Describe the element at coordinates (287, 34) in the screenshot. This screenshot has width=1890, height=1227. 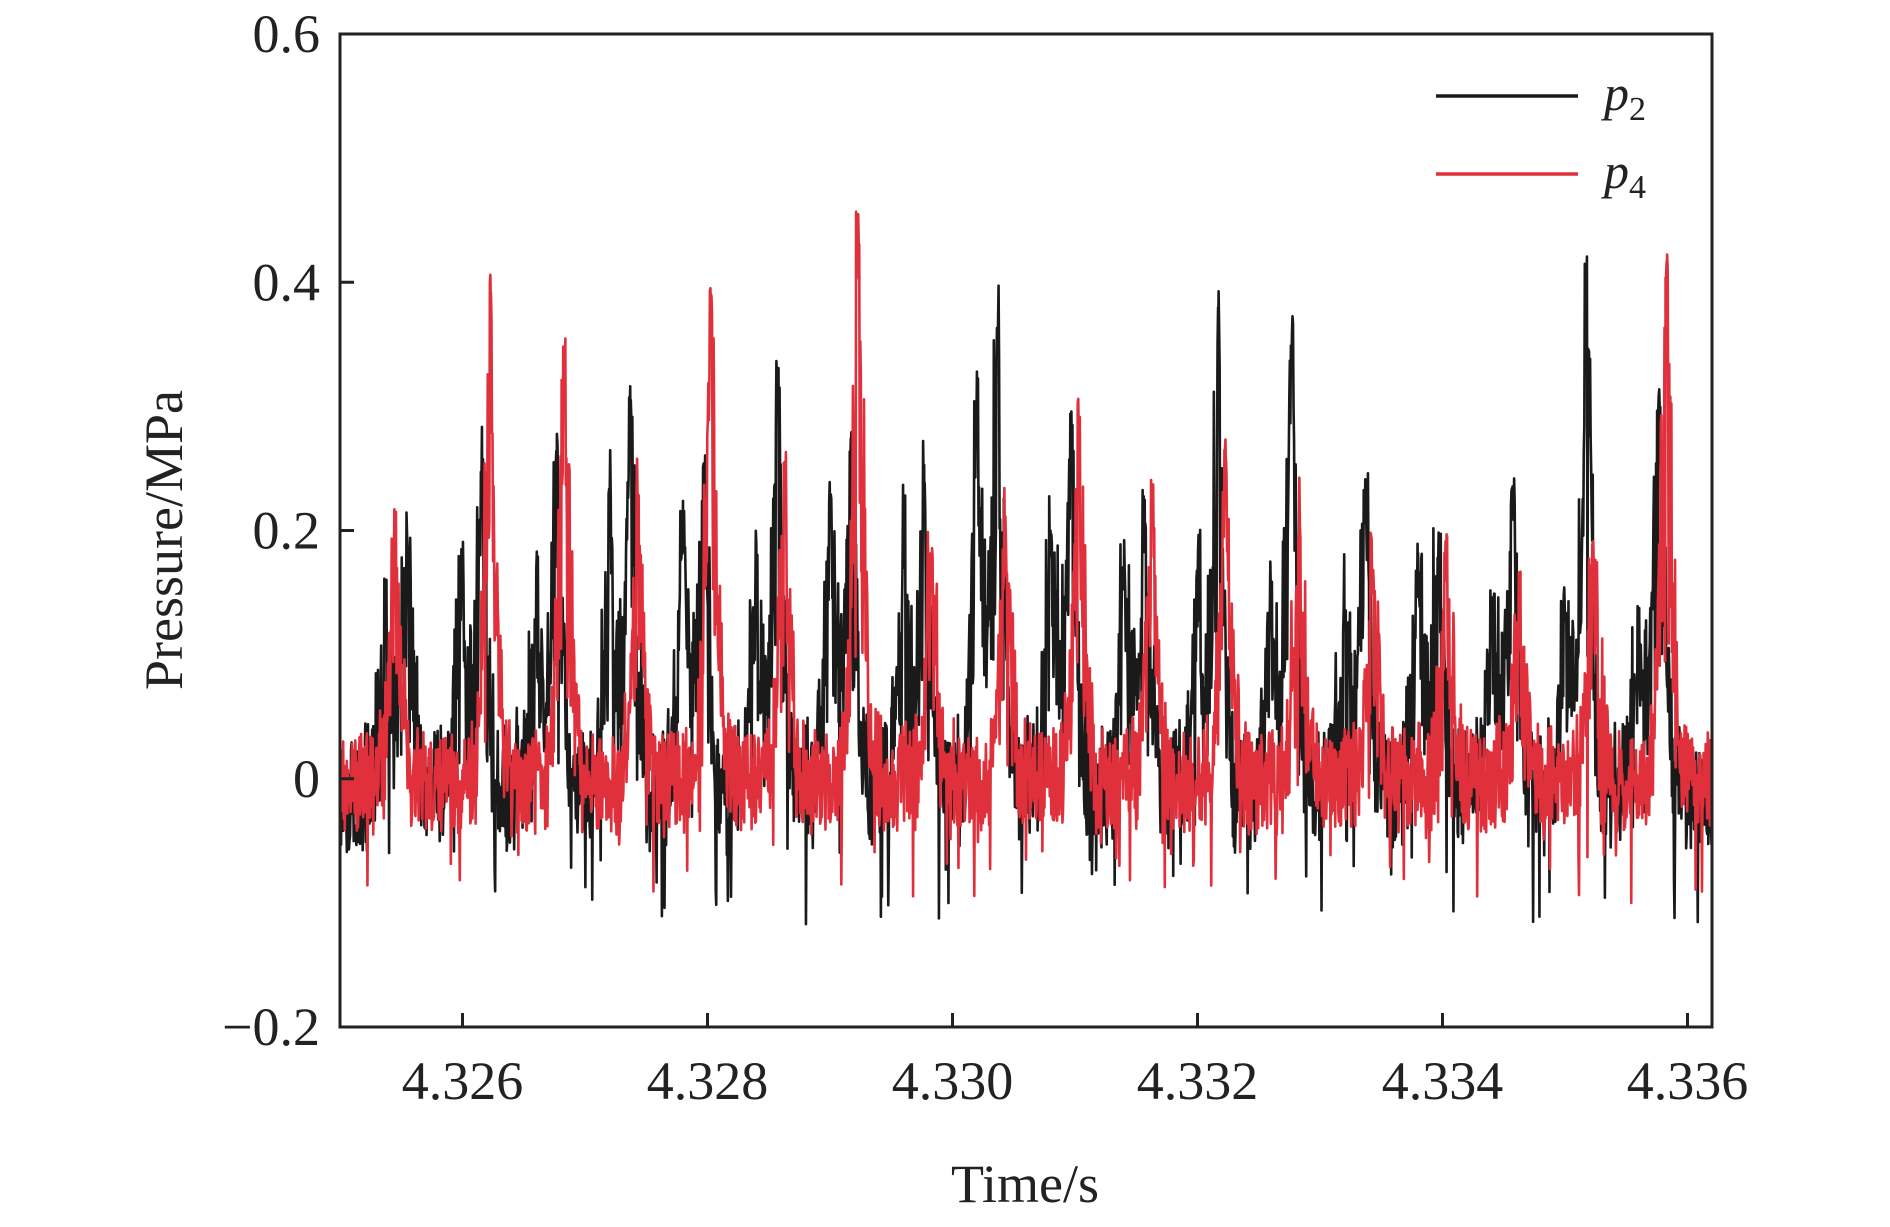
I see `y-tick-label: 0.6` at that location.